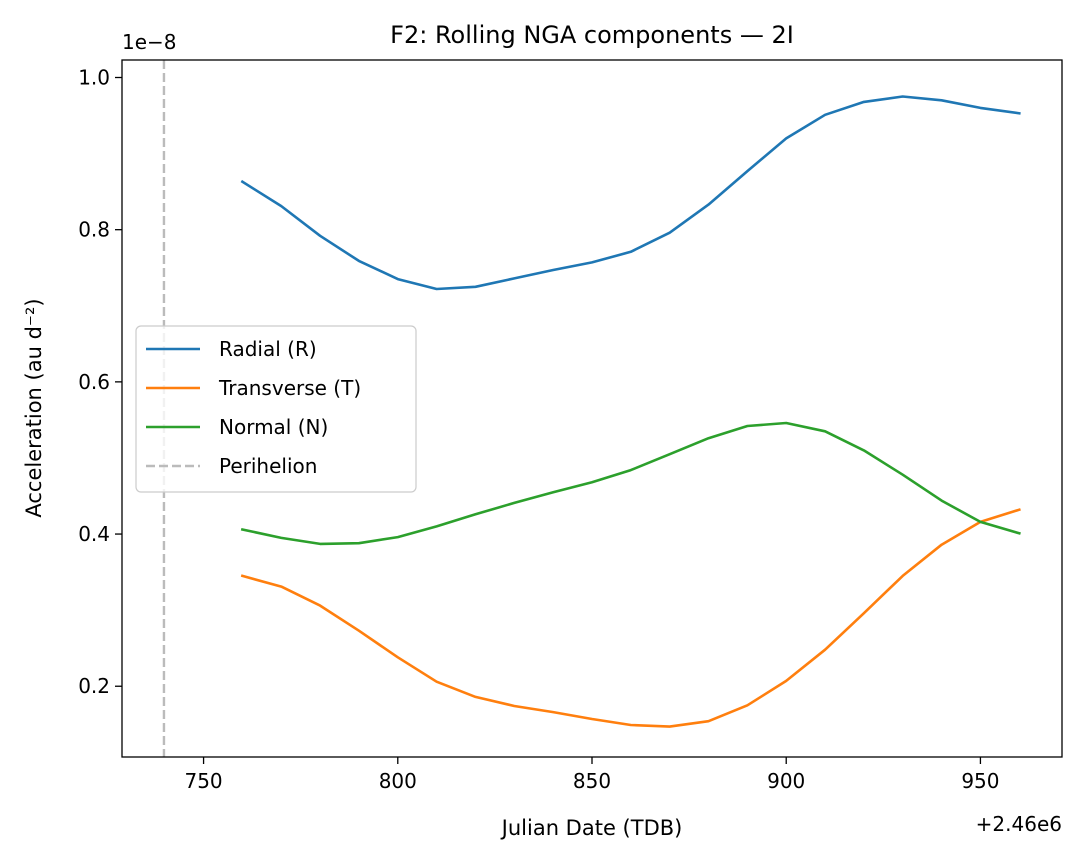  What do you see at coordinates (268, 466) in the screenshot?
I see `legend-label: Perihelion` at bounding box center [268, 466].